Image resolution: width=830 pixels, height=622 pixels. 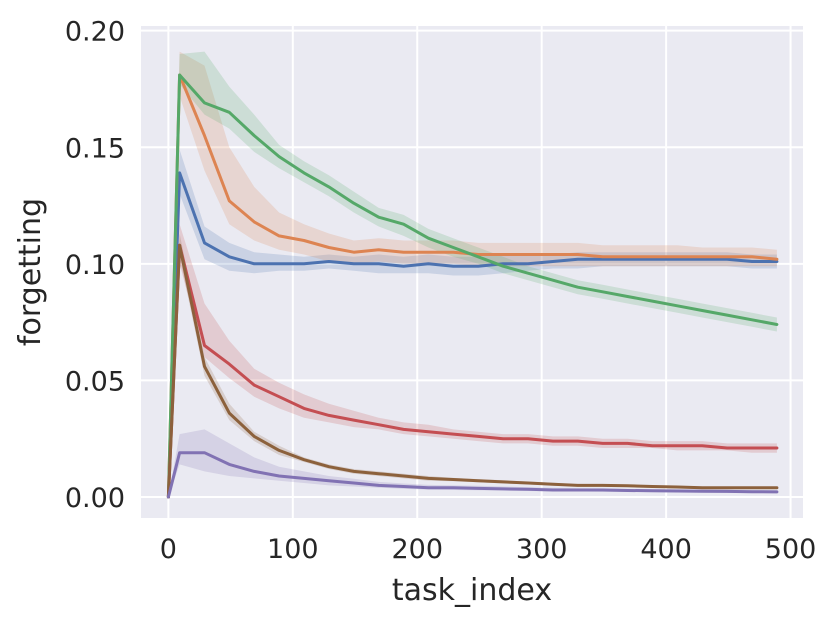 I want to click on y-tick-label: 0.20, so click(x=95, y=32).